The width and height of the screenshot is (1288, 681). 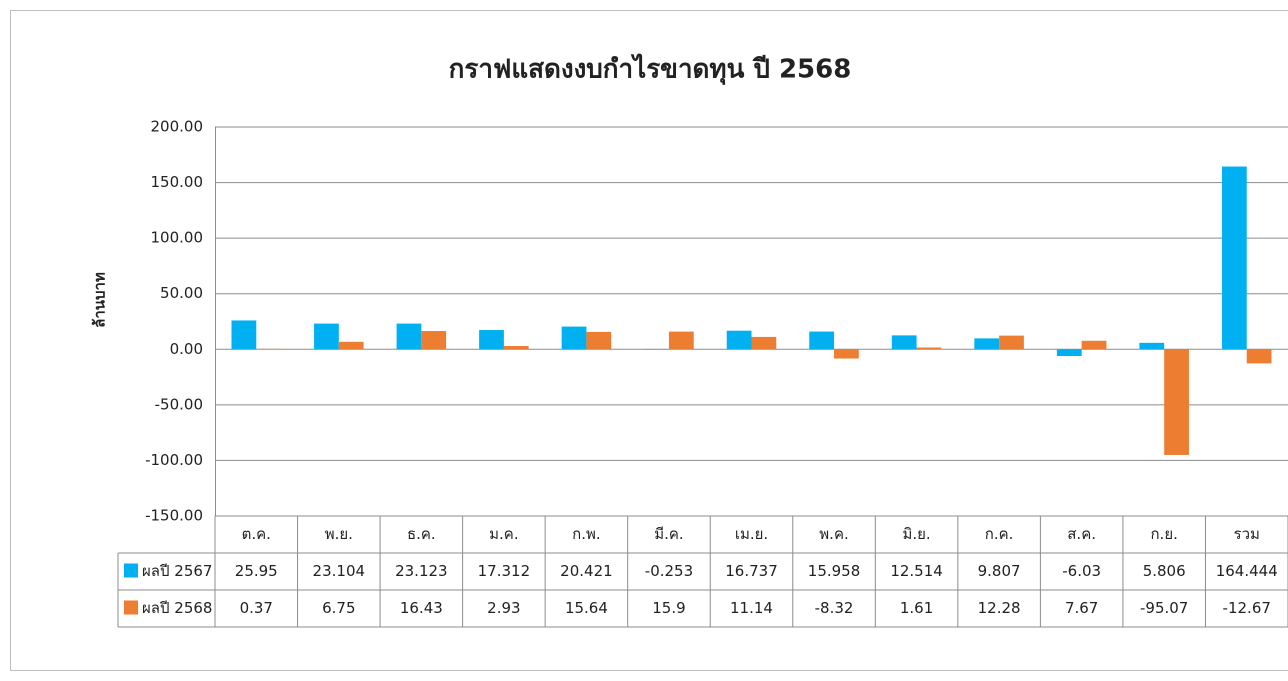 What do you see at coordinates (177, 238) in the screenshot?
I see `y-tick-label: 100.00` at bounding box center [177, 238].